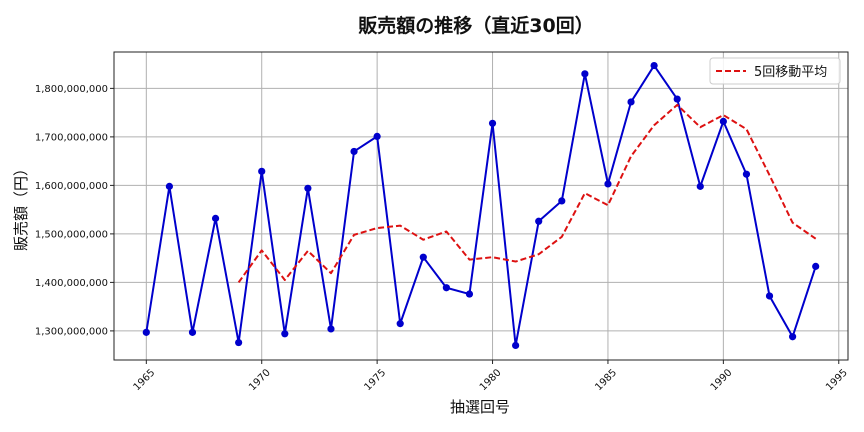 Image resolution: width=864 pixels, height=432 pixels. I want to click on y-tick-label: 1,300,000,000, so click(71, 331).